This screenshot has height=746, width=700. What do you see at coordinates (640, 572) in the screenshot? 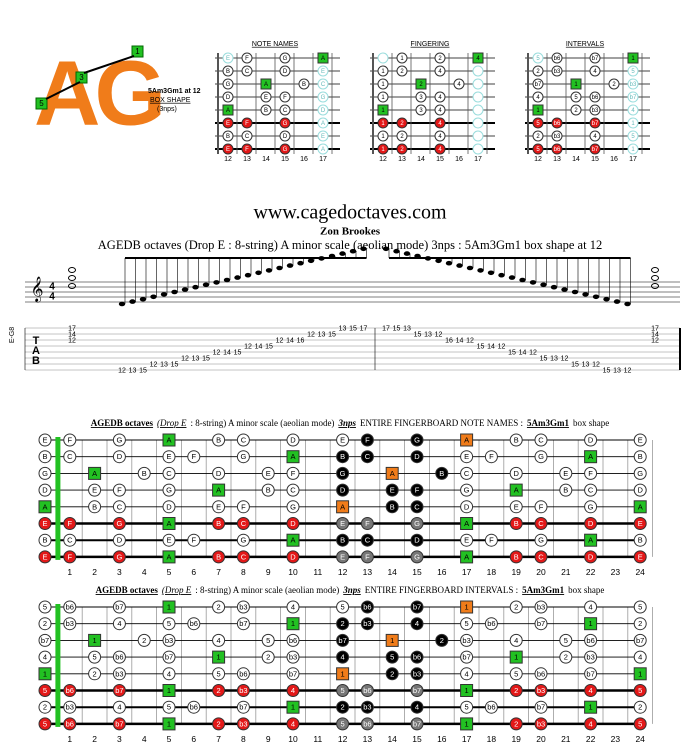
I see `fret-number: 24` at bounding box center [640, 572].